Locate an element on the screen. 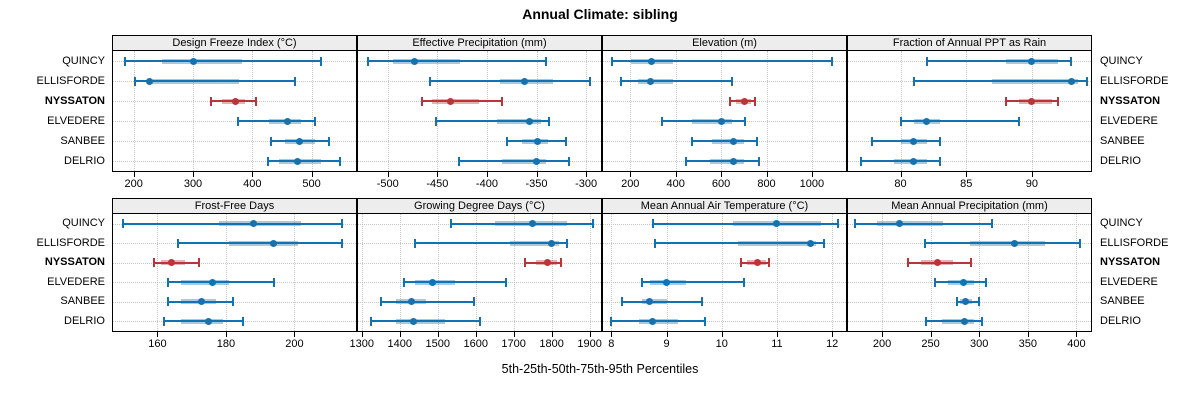 This screenshot has width=1200, height=400. panel-plot-fraction-of-annual-ppt-as-rain is located at coordinates (969, 111).